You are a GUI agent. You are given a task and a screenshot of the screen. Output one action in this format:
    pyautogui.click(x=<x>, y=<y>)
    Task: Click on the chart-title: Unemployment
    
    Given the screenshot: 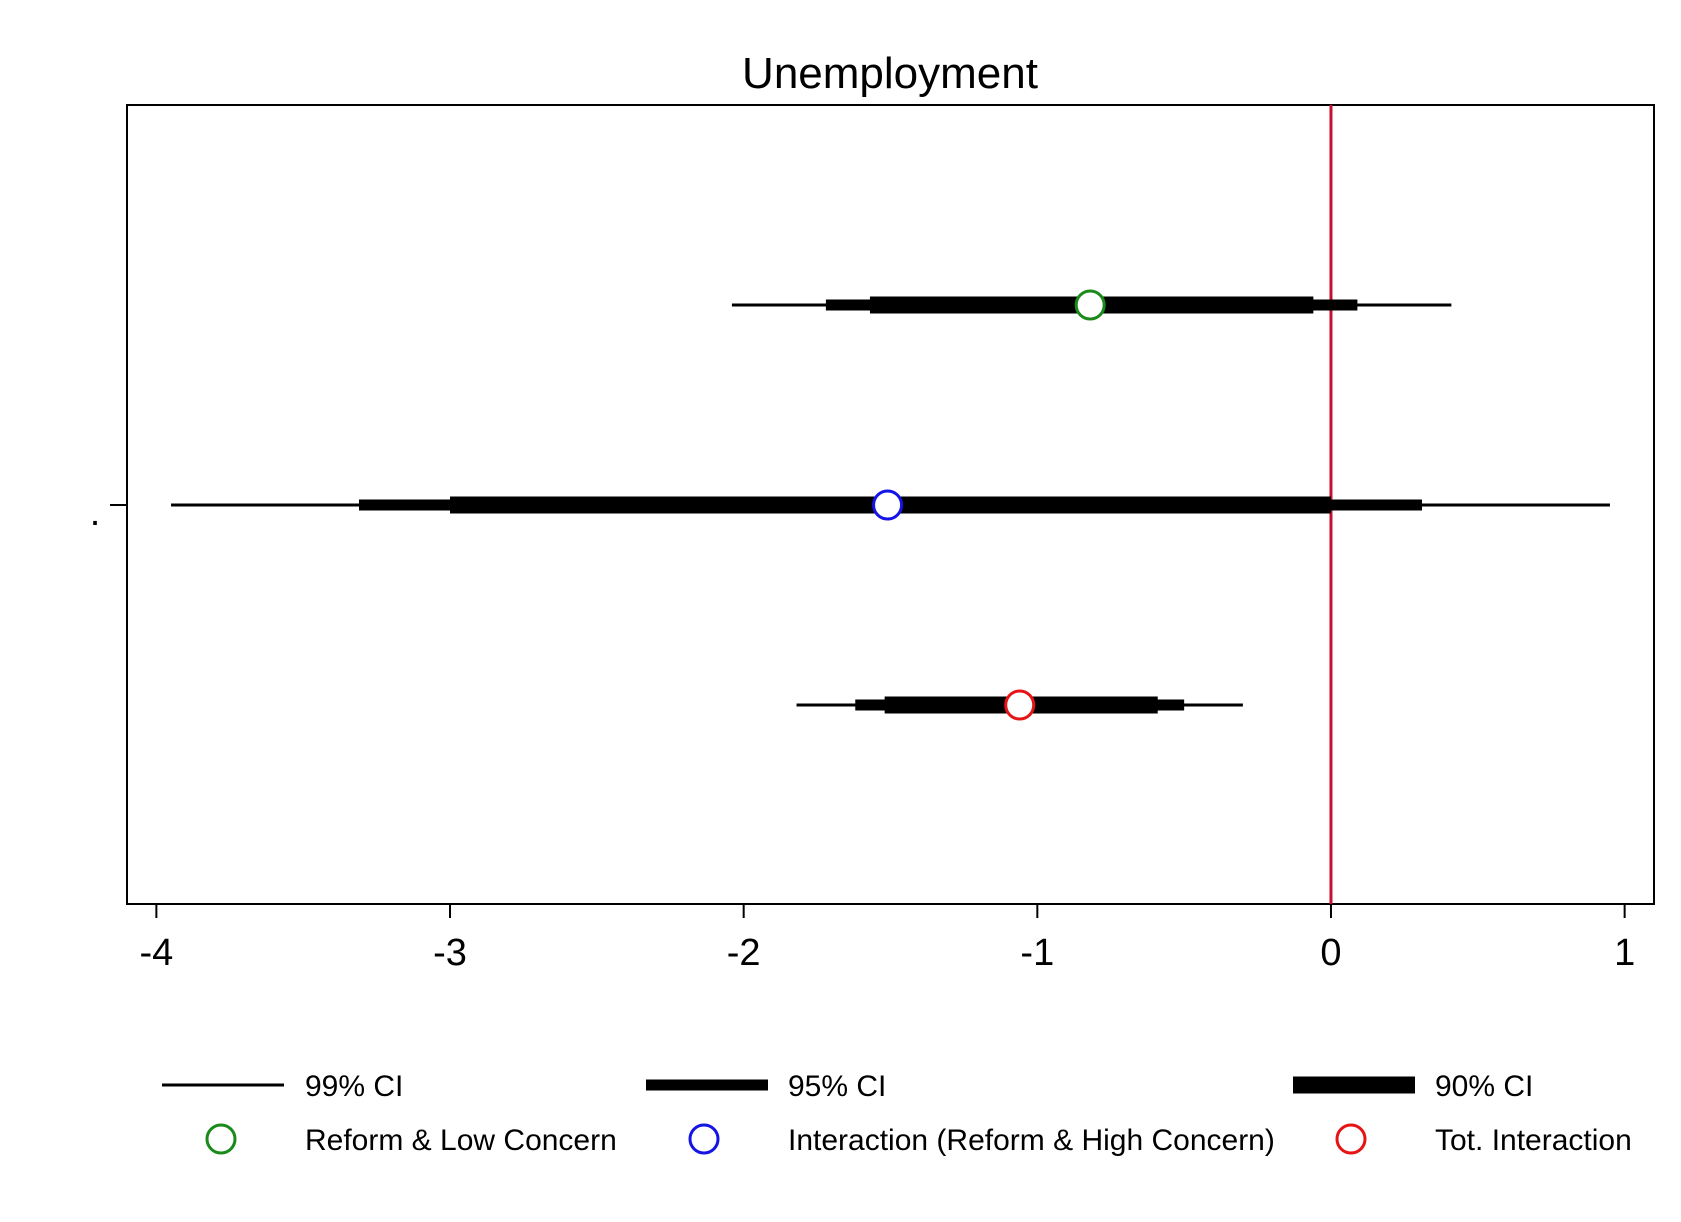 What is the action you would take?
    pyautogui.click(x=890, y=73)
    